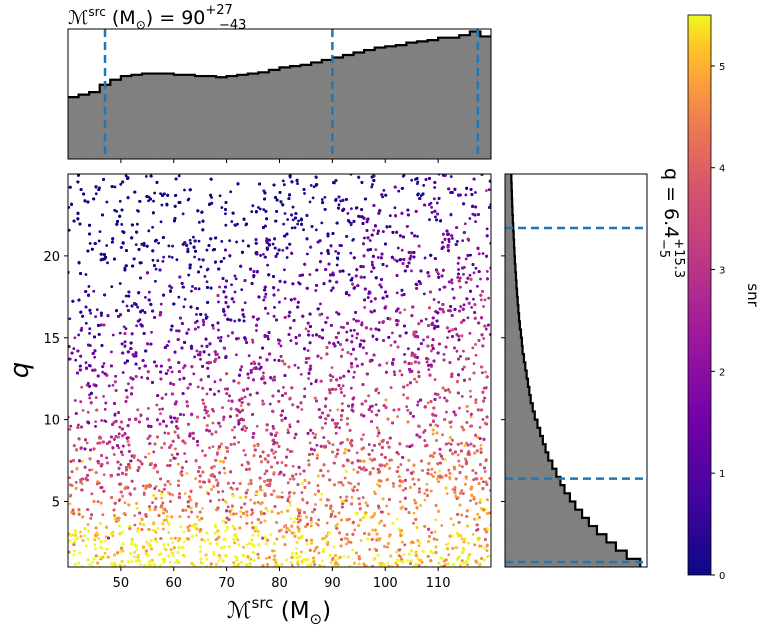 The width and height of the screenshot is (761, 636). I want to click on x-tick-label: 90, so click(332, 583).